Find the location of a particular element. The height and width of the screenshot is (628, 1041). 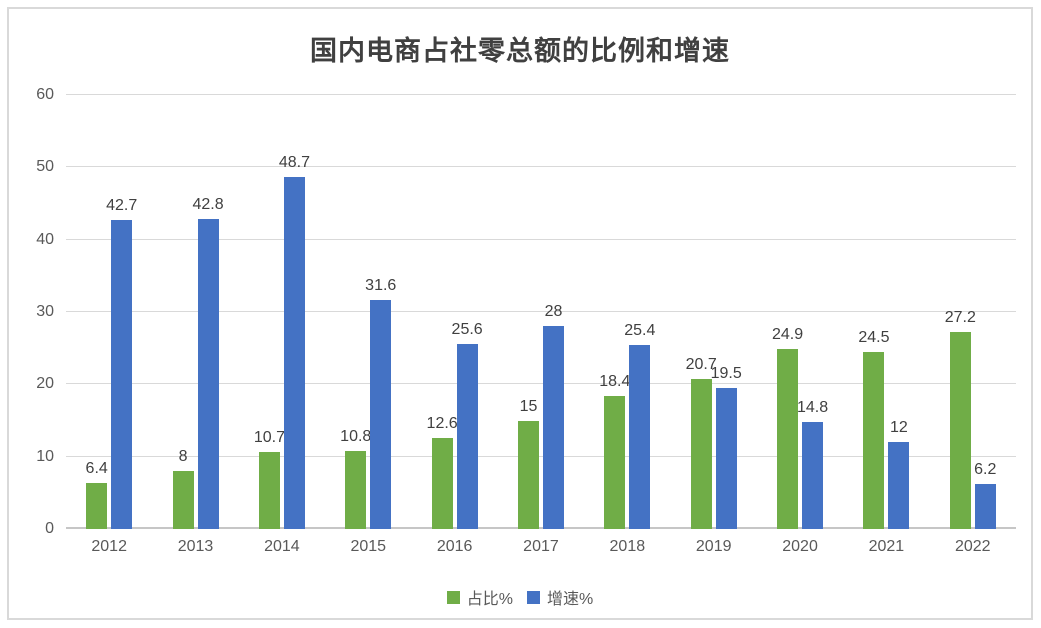

bar-group-2021: 24.5 12 is located at coordinates (886, 312).